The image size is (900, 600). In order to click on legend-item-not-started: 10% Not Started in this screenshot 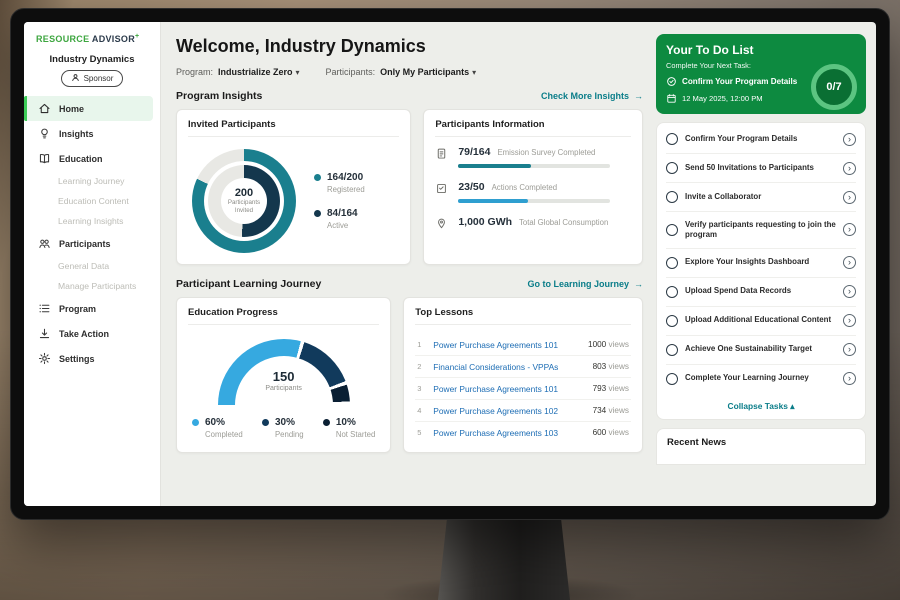, I will do `click(348, 428)`.